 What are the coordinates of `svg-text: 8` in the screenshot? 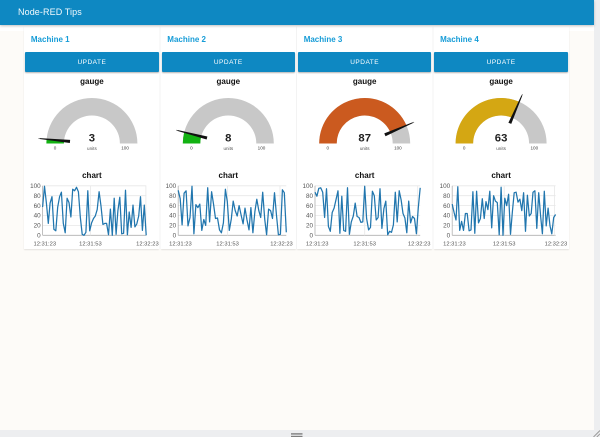 It's located at (228, 139).